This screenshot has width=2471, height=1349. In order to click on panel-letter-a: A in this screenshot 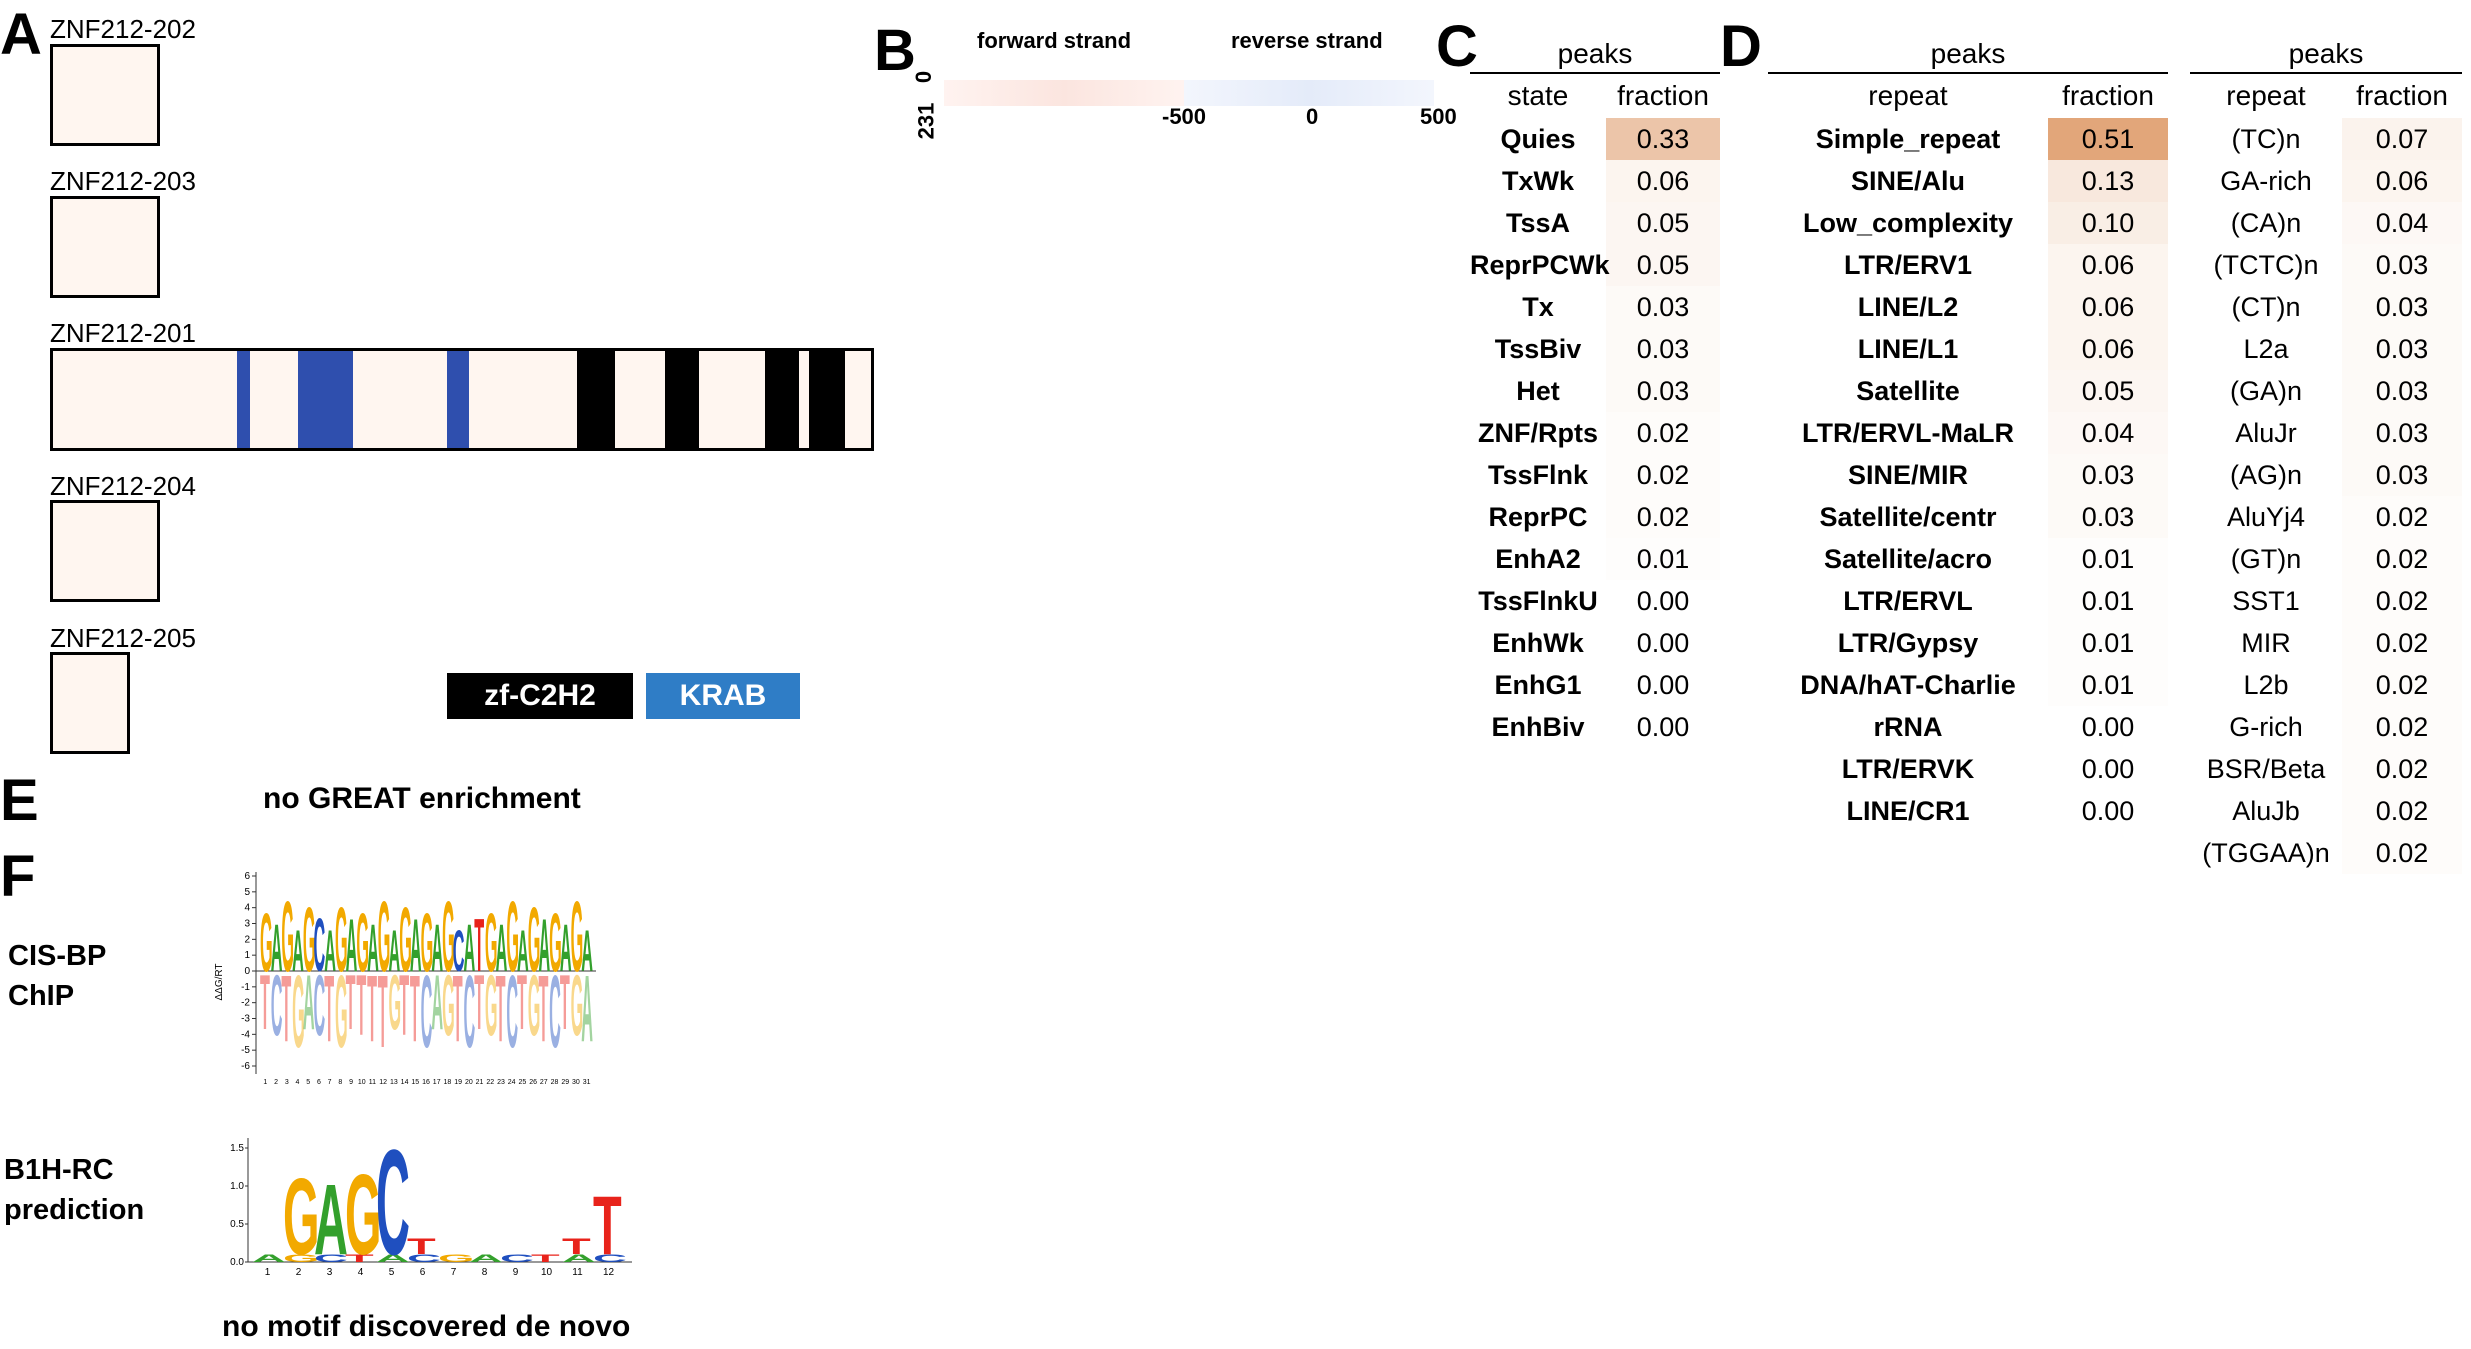, I will do `click(21, 34)`.